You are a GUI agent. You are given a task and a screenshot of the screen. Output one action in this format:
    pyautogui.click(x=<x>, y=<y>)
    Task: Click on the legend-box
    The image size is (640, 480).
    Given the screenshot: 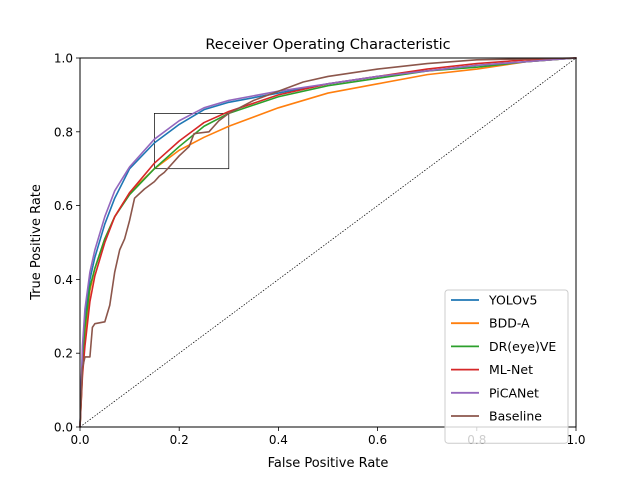 What is the action you would take?
    pyautogui.click(x=506, y=366)
    